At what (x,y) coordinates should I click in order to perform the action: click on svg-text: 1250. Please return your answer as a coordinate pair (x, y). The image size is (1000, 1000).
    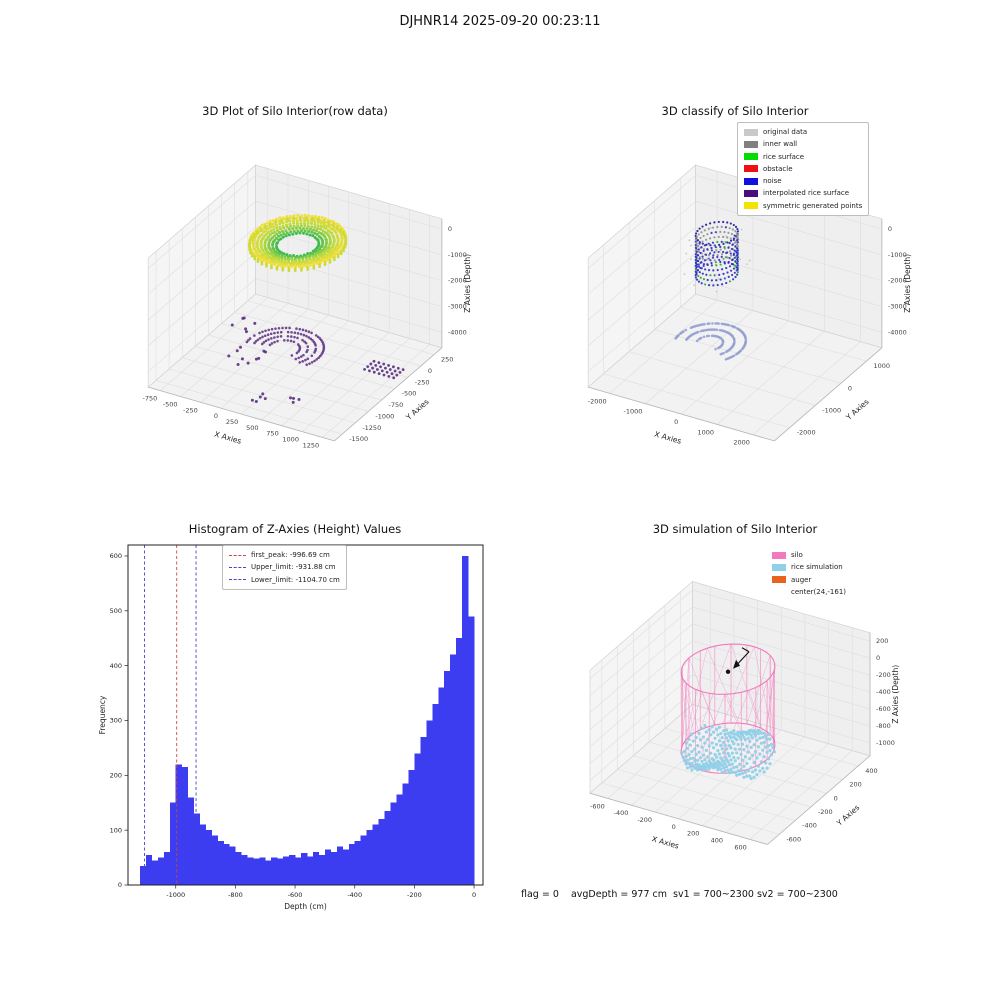
    Looking at the image, I should click on (311, 445).